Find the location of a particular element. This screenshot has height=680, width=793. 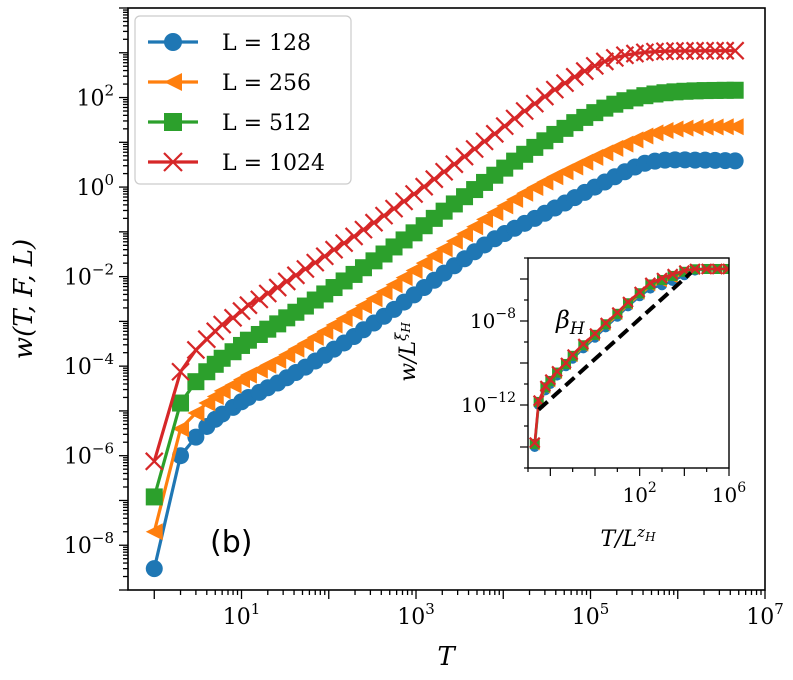

legend-item: L = 512 is located at coordinates (229, 123).